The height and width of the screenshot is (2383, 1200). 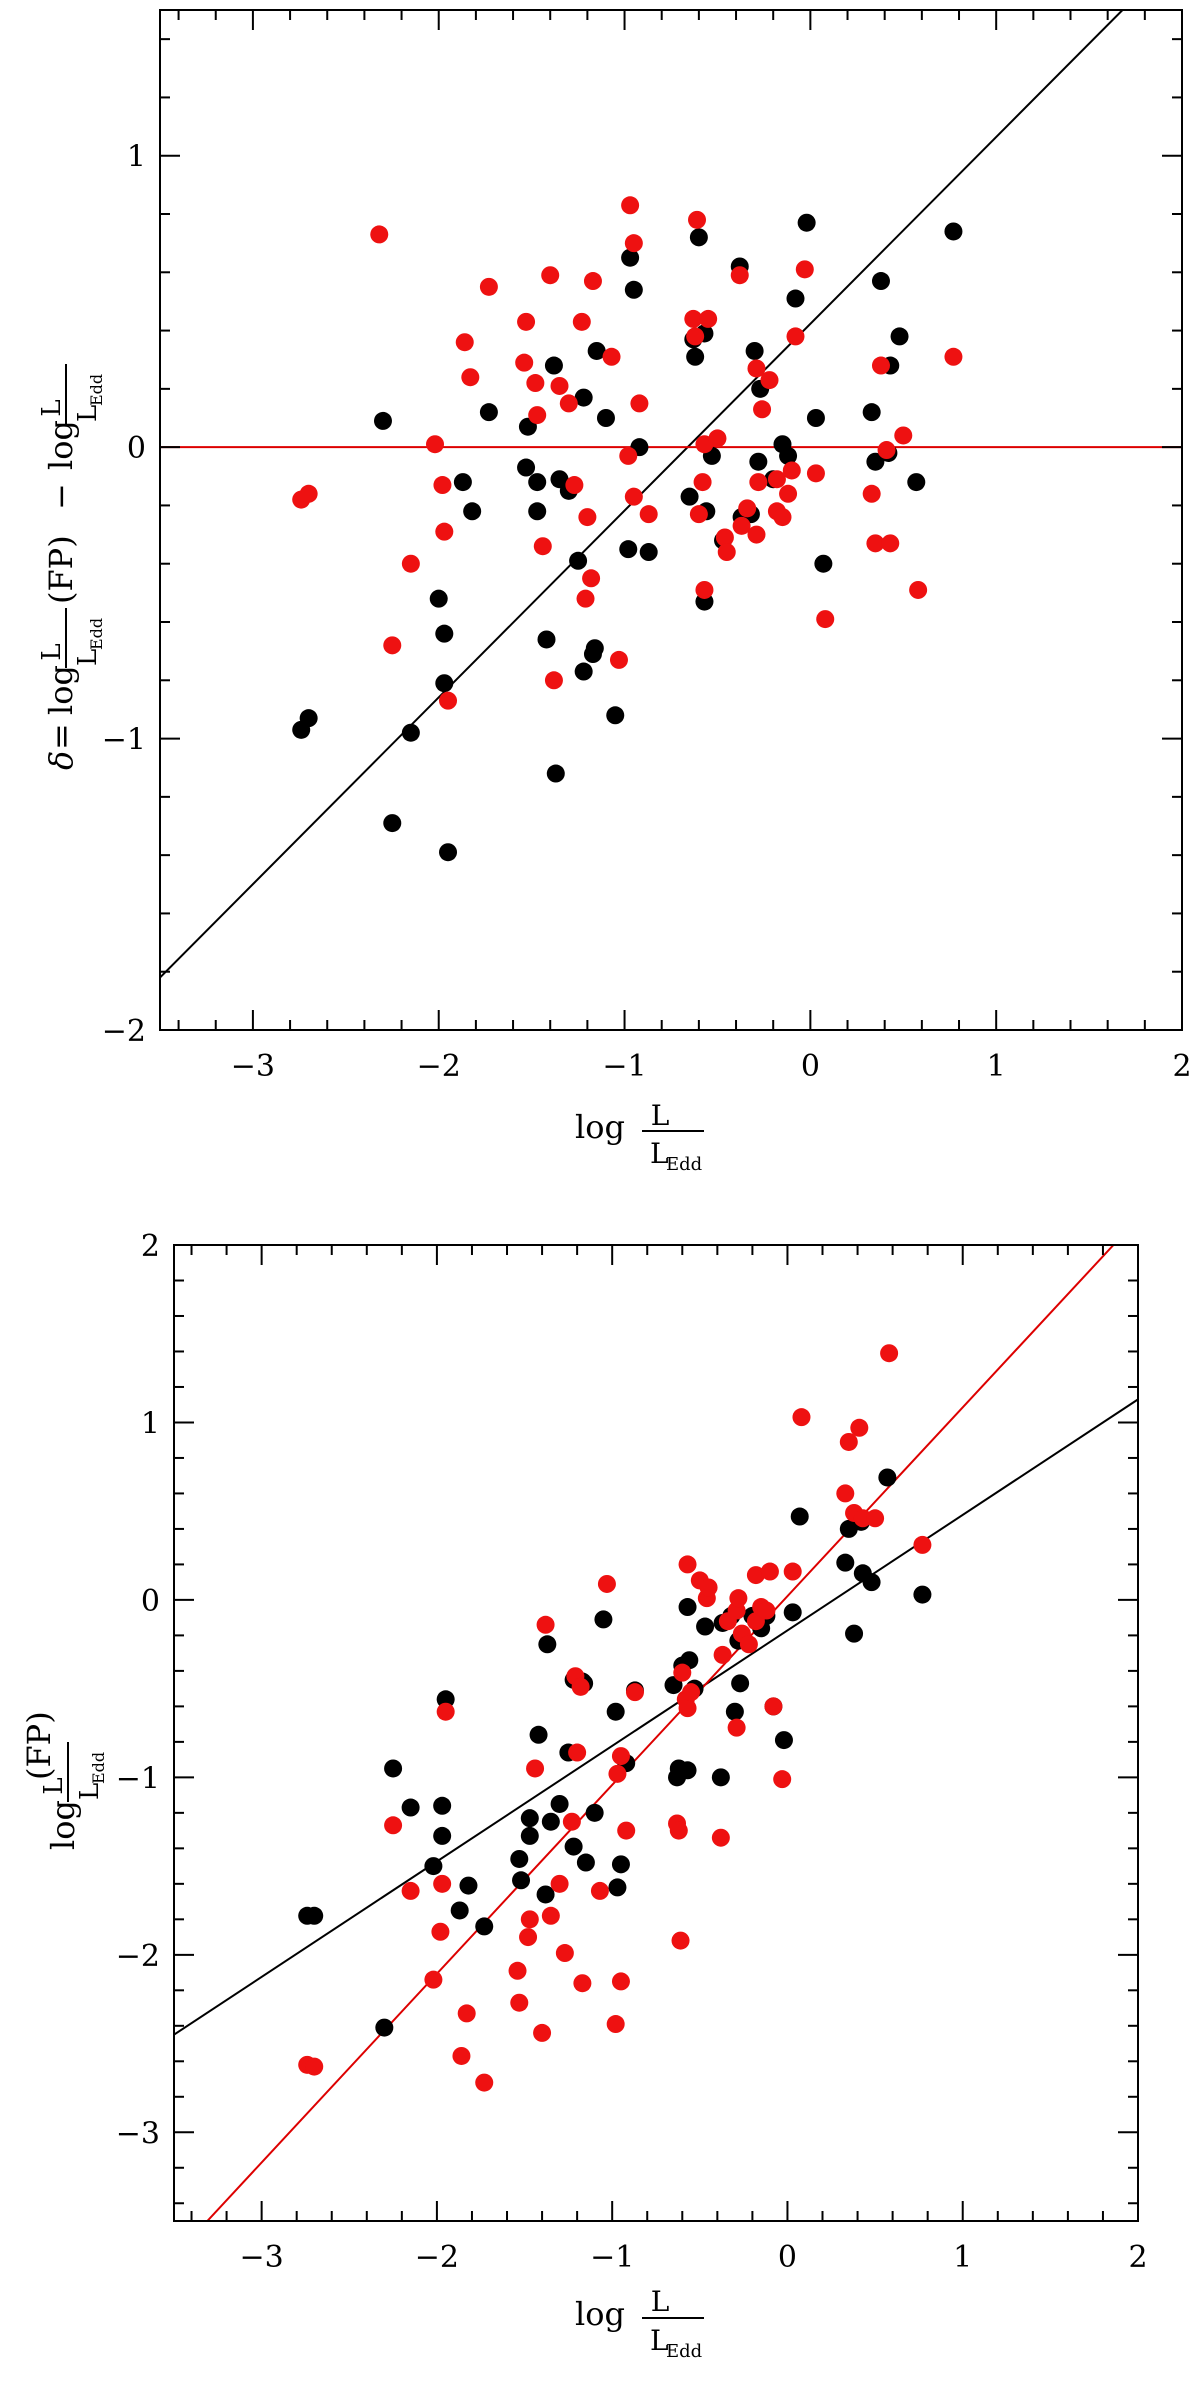 What do you see at coordinates (624, 1066) in the screenshot?
I see `top-xtick-label-2: −1` at bounding box center [624, 1066].